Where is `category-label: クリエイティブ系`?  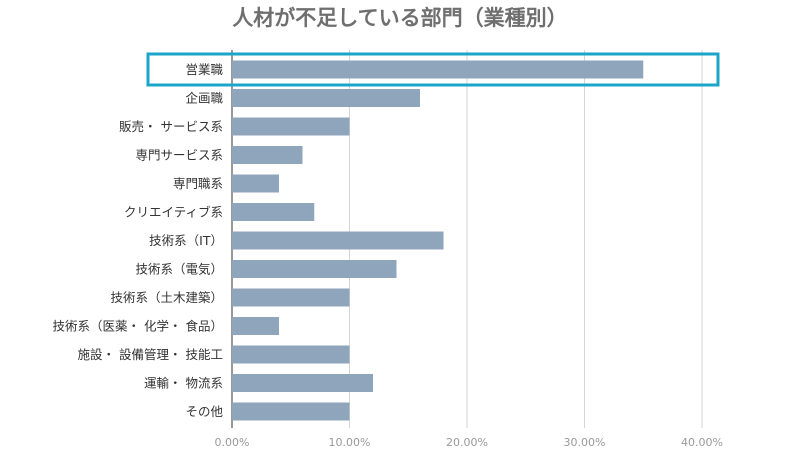
category-label: クリエイティブ系 is located at coordinates (173, 212).